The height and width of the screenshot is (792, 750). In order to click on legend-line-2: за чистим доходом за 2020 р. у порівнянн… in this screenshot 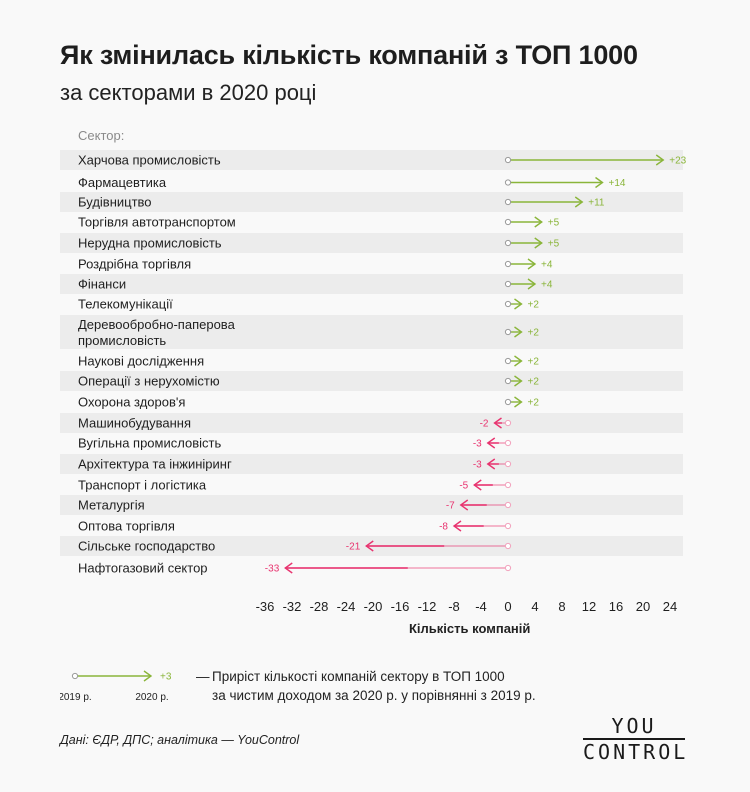, I will do `click(374, 695)`.